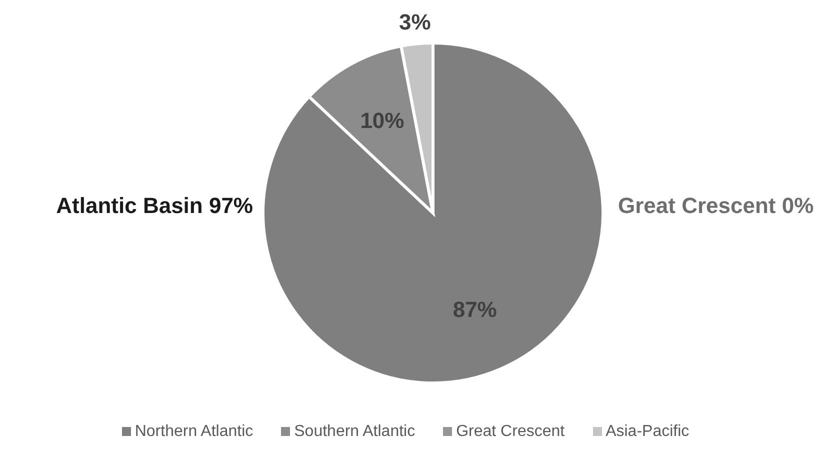  I want to click on legend-label: Asia-Pacific, so click(648, 431).